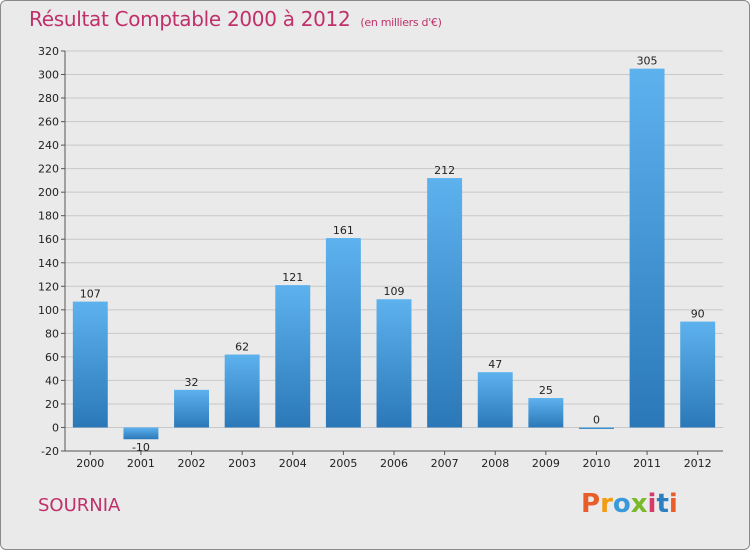 This screenshot has width=750, height=550. What do you see at coordinates (343, 463) in the screenshot?
I see `x-tick-label: 2005` at bounding box center [343, 463].